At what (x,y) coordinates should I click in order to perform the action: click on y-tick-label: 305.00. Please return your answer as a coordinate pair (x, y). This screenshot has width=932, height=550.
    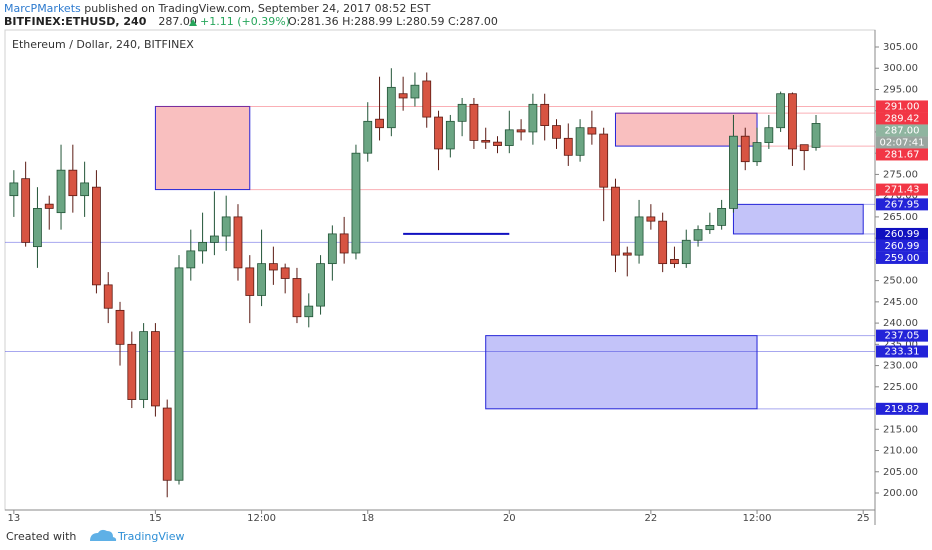
    Looking at the image, I should click on (900, 47).